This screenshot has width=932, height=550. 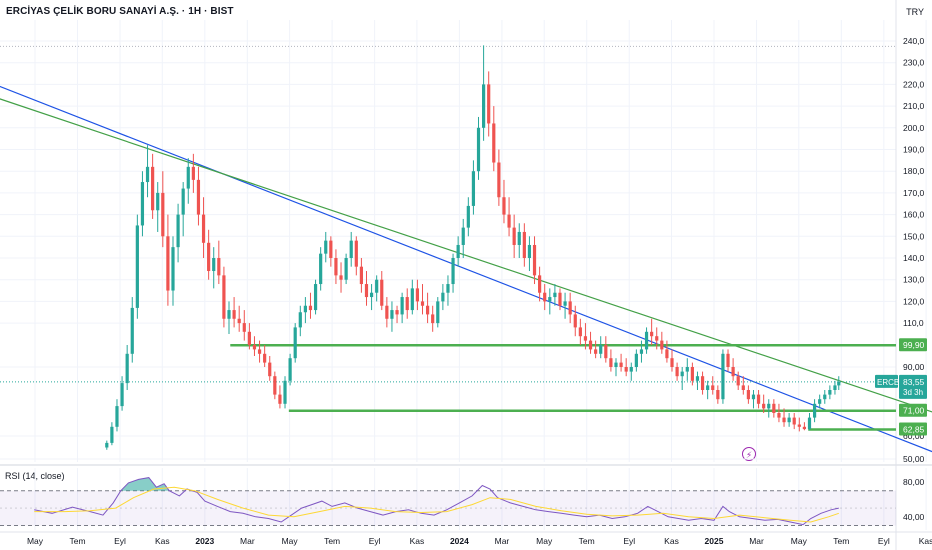 What do you see at coordinates (914, 258) in the screenshot?
I see `y-tick-label: 140,0` at bounding box center [914, 258].